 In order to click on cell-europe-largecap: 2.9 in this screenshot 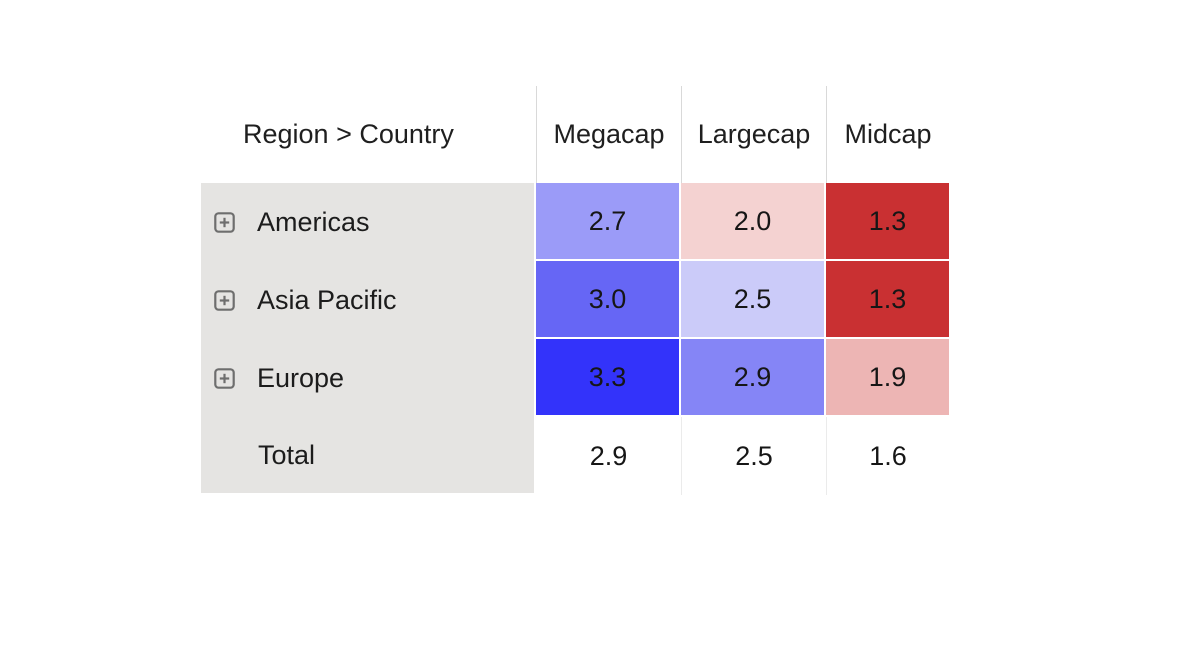, I will do `click(753, 378)`.